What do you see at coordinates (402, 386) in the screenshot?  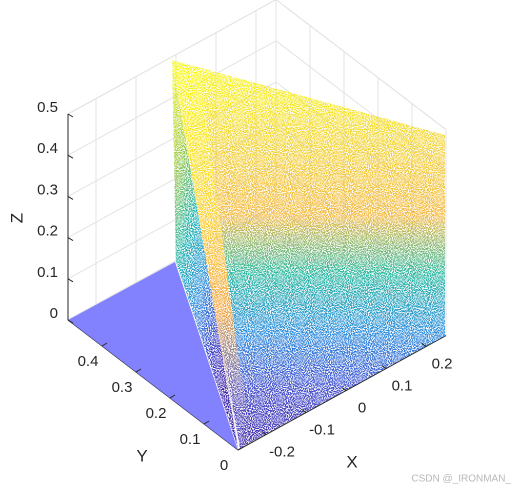 I see `x-tick-label: 0.1` at bounding box center [402, 386].